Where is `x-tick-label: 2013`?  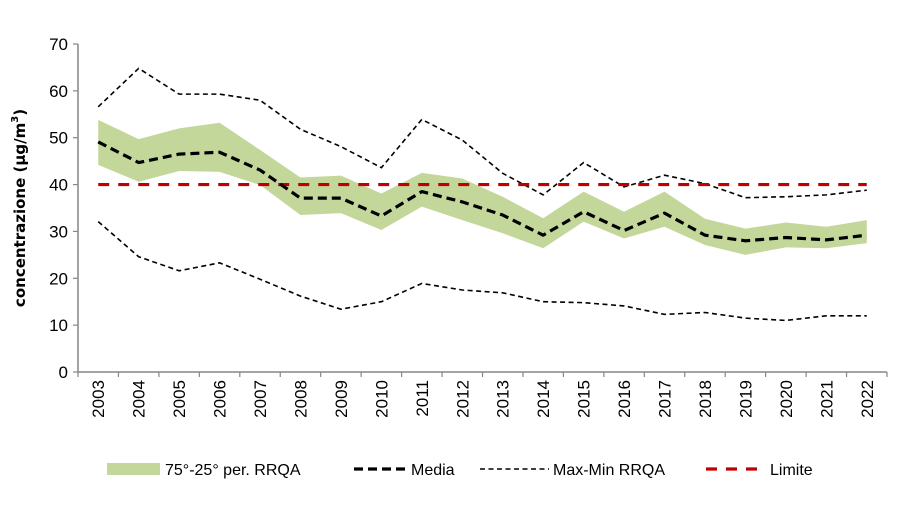
x-tick-label: 2013 is located at coordinates (503, 399).